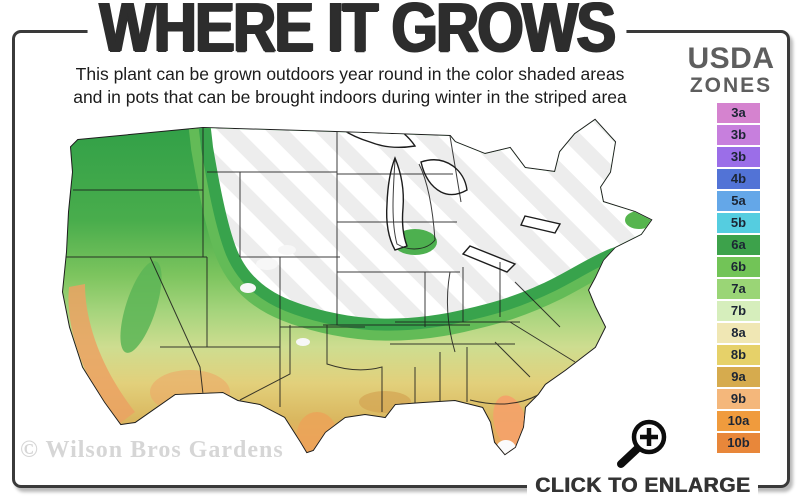  Describe the element at coordinates (303, 342) in the screenshot. I see `new-mexico-white-pocket` at that location.